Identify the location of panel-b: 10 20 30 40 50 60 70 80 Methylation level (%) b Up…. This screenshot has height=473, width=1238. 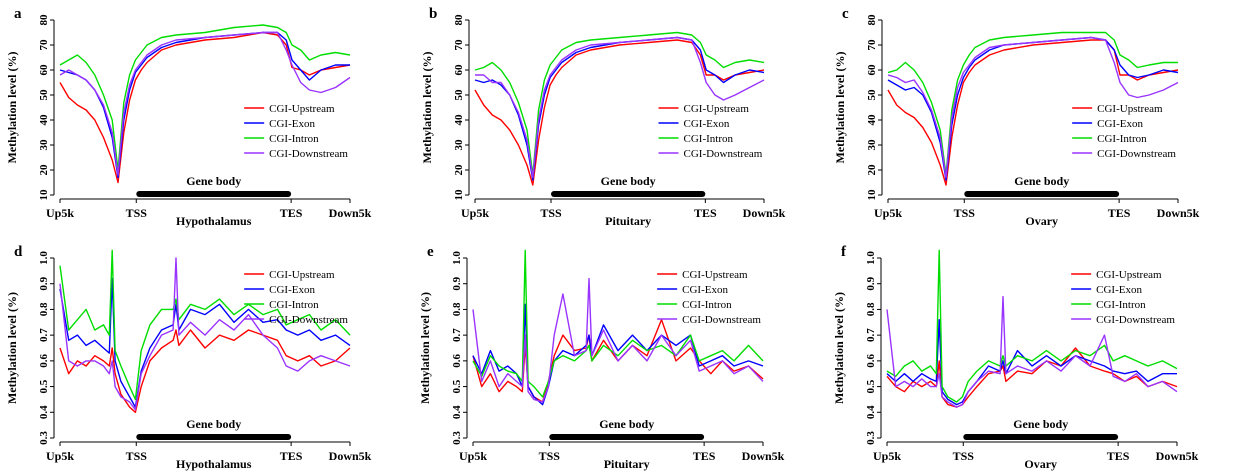
(603, 117).